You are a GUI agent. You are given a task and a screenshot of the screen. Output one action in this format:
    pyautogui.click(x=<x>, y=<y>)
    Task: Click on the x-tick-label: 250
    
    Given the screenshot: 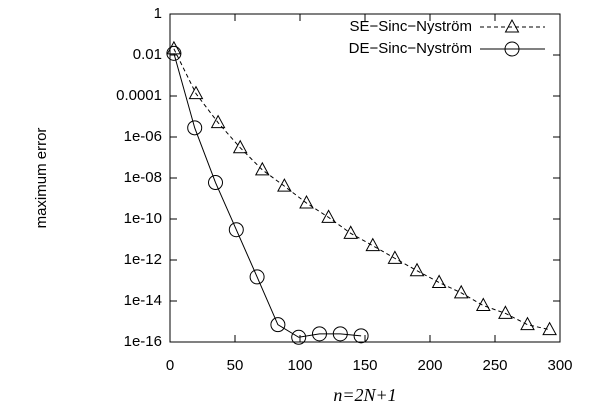 What is the action you would take?
    pyautogui.click(x=494, y=365)
    